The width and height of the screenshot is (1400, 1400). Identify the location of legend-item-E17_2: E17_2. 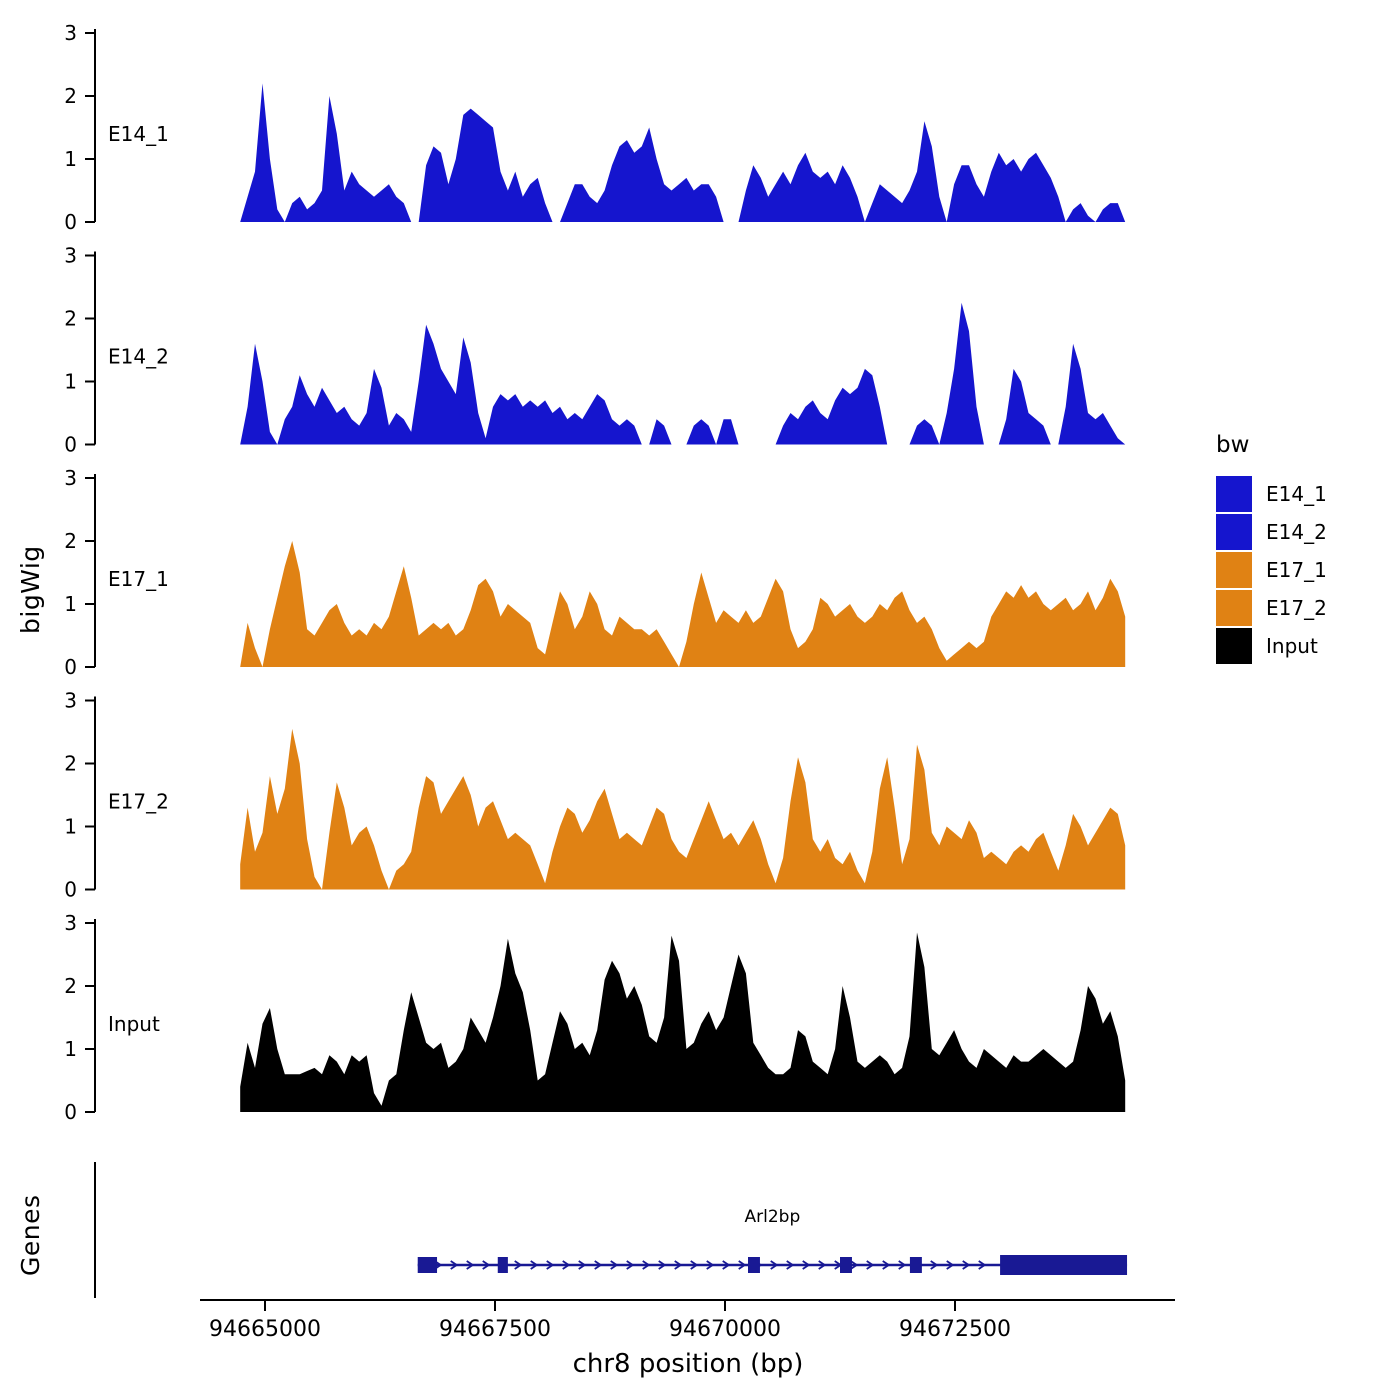
(1271, 608).